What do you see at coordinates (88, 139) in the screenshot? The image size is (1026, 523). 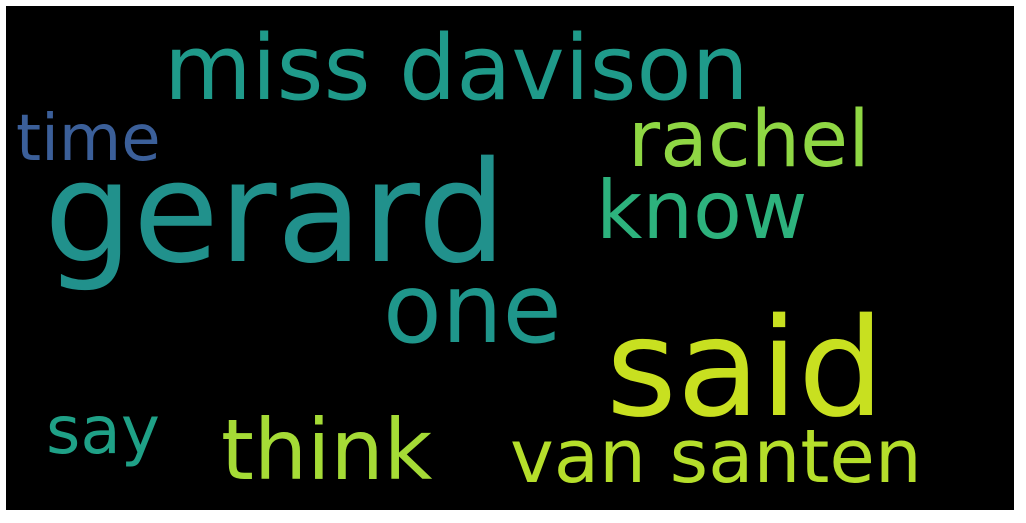 I see `word-time: time` at bounding box center [88, 139].